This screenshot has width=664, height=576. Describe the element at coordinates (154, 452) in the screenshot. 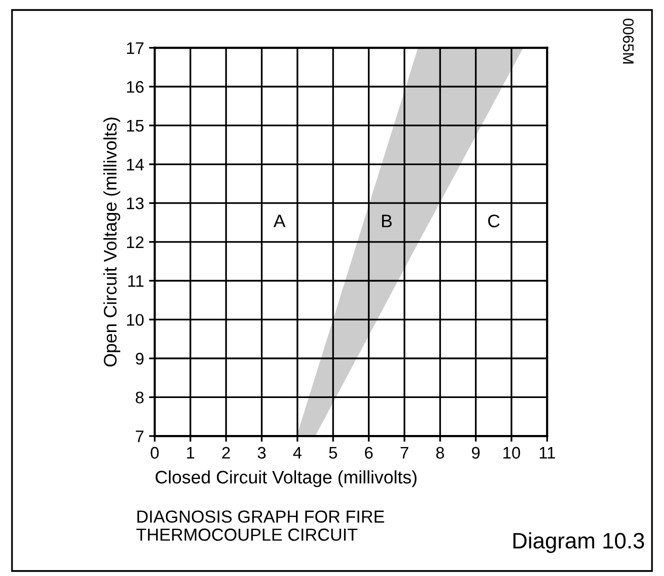

I see `x-tick-label: 0` at that location.